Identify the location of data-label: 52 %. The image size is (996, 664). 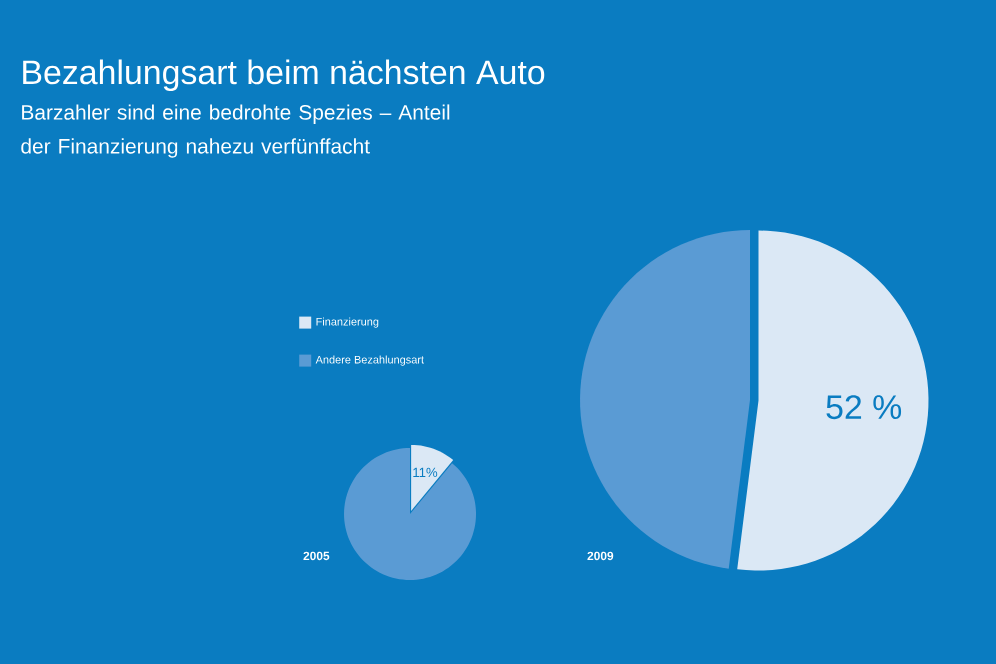
(864, 407).